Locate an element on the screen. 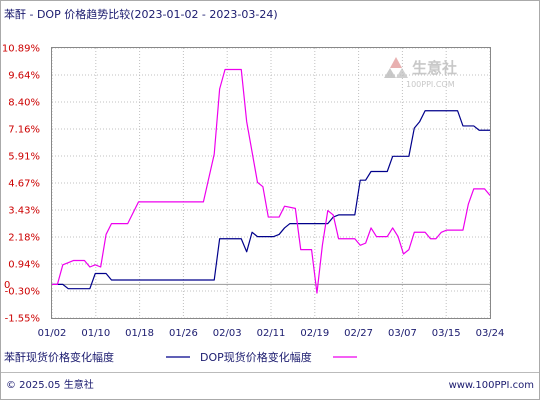 The width and height of the screenshot is (540, 400). x-tick-label: 02/11 is located at coordinates (271, 333).